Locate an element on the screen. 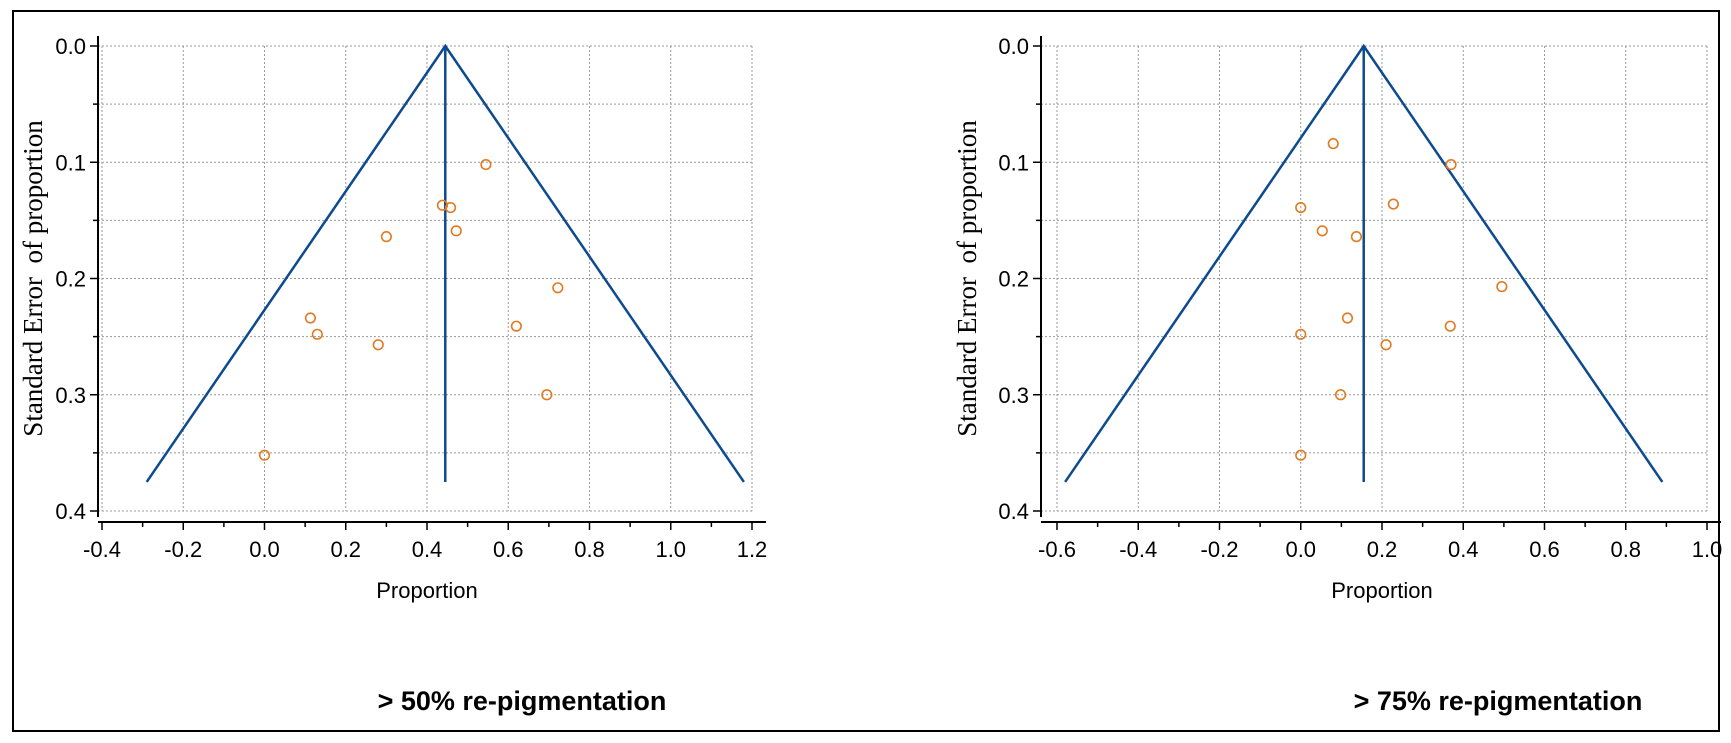 This screenshot has height=743, width=1731. panel-caption: > 75% re-pigmentation is located at coordinates (1498, 701).